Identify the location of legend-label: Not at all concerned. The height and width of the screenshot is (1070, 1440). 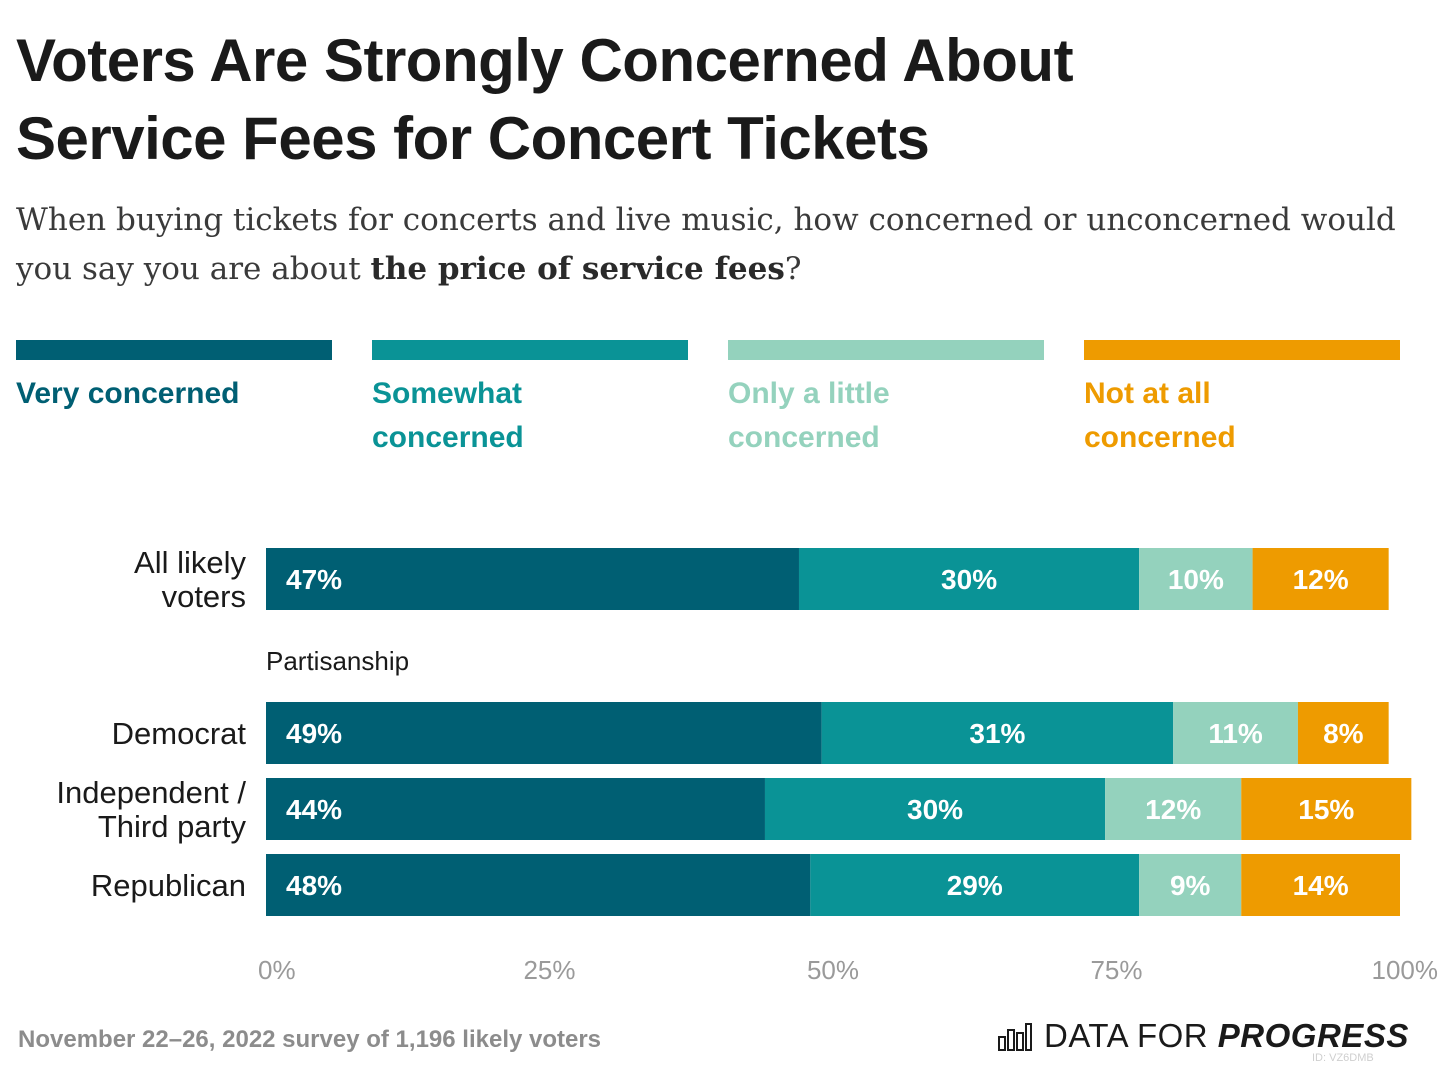
(1234, 416).